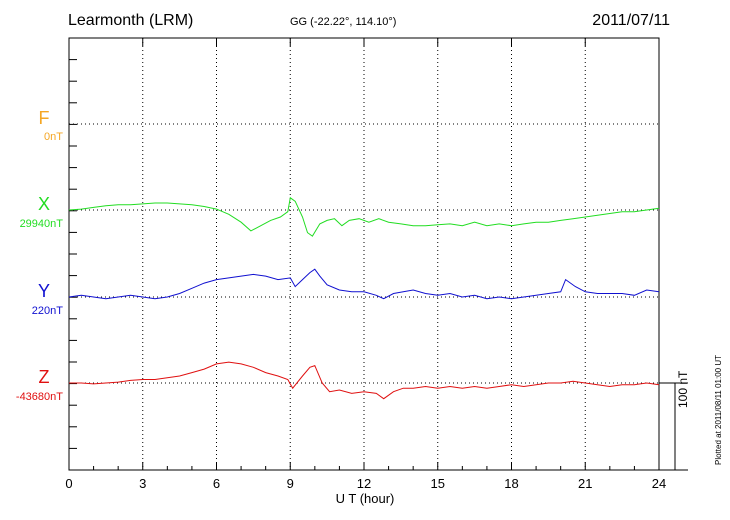 This screenshot has width=730, height=520. Describe the element at coordinates (683, 389) in the screenshot. I see `scale-bar-label: 100 nT` at that location.